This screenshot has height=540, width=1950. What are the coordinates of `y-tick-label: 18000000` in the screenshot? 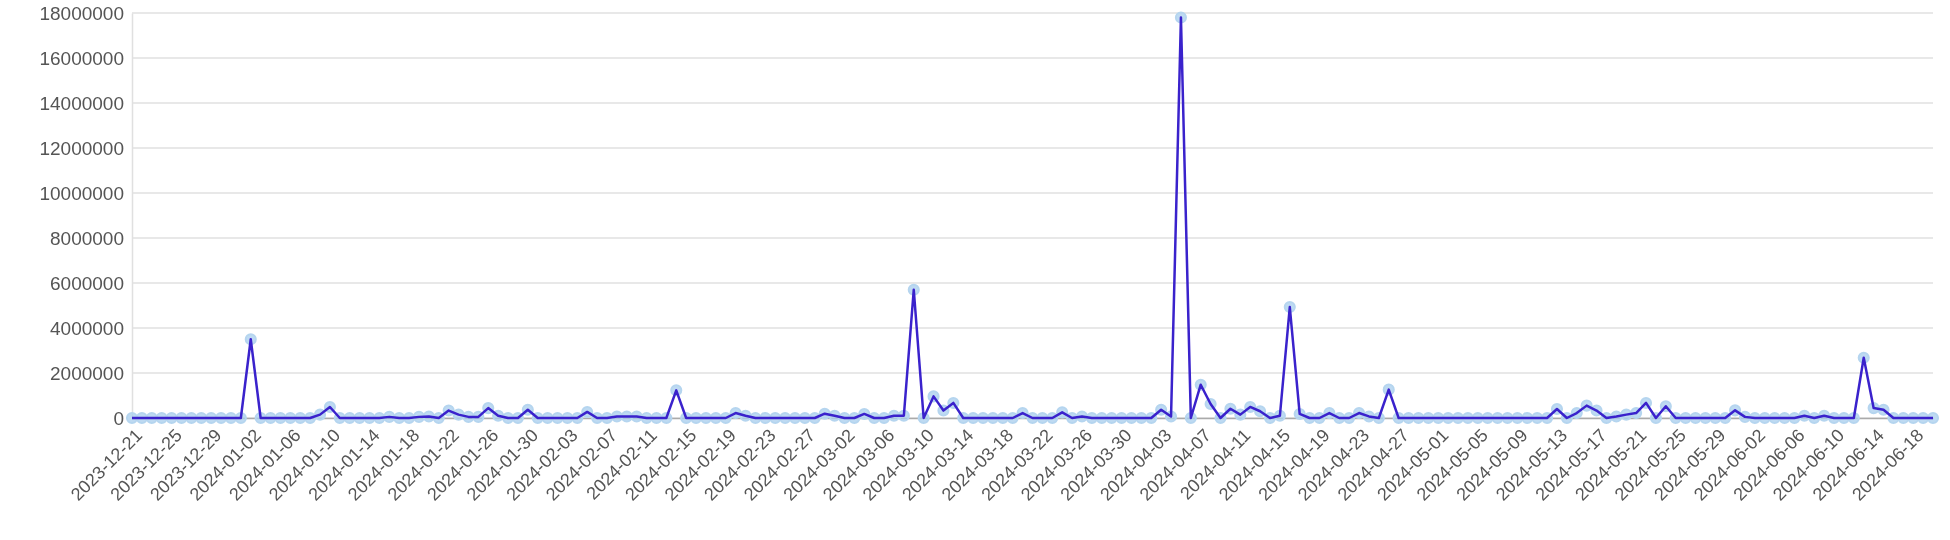 It's located at (81, 13).